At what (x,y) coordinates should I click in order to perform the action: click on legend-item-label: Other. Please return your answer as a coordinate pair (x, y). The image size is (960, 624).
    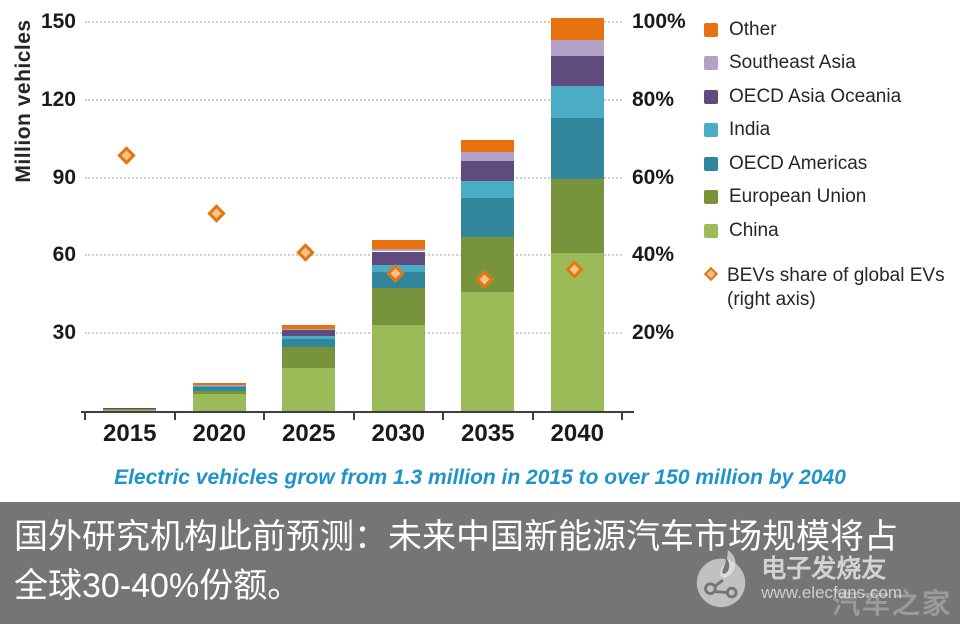
    Looking at the image, I should click on (753, 29).